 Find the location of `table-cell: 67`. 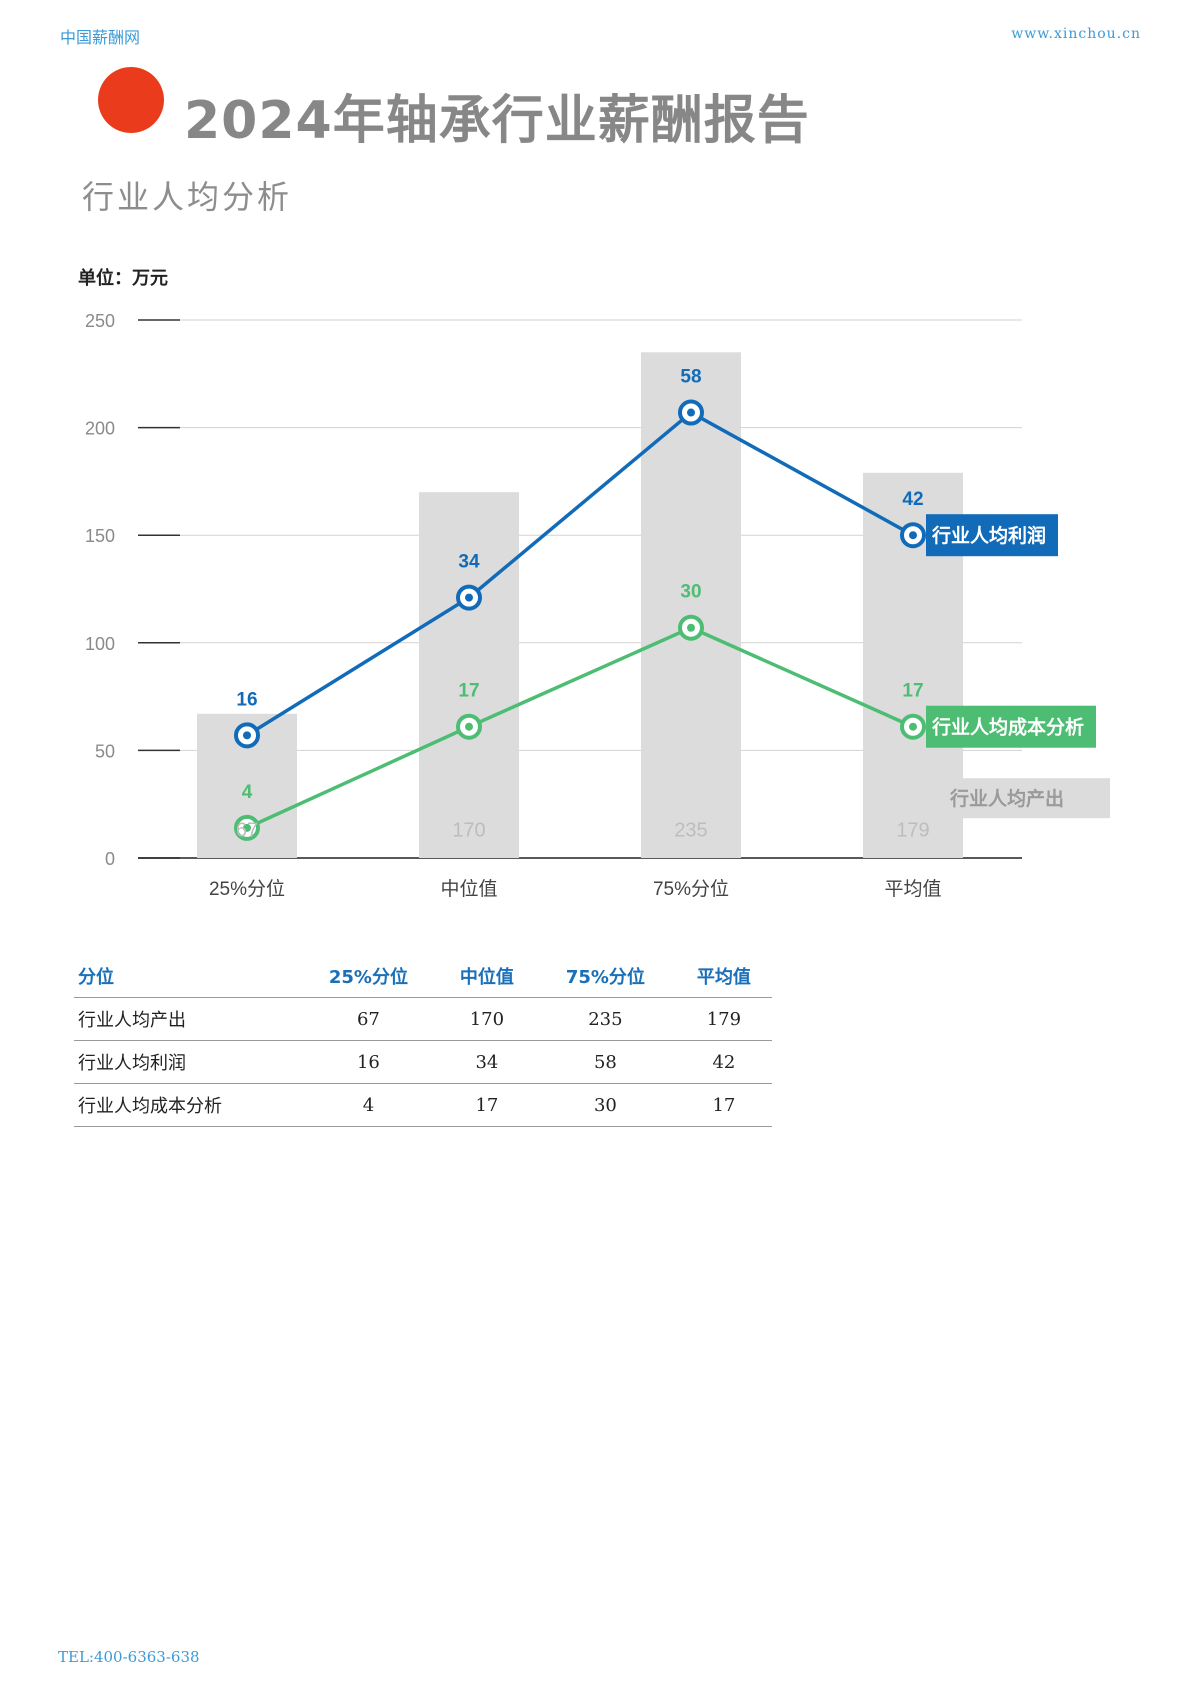

table-cell: 67 is located at coordinates (368, 1019).